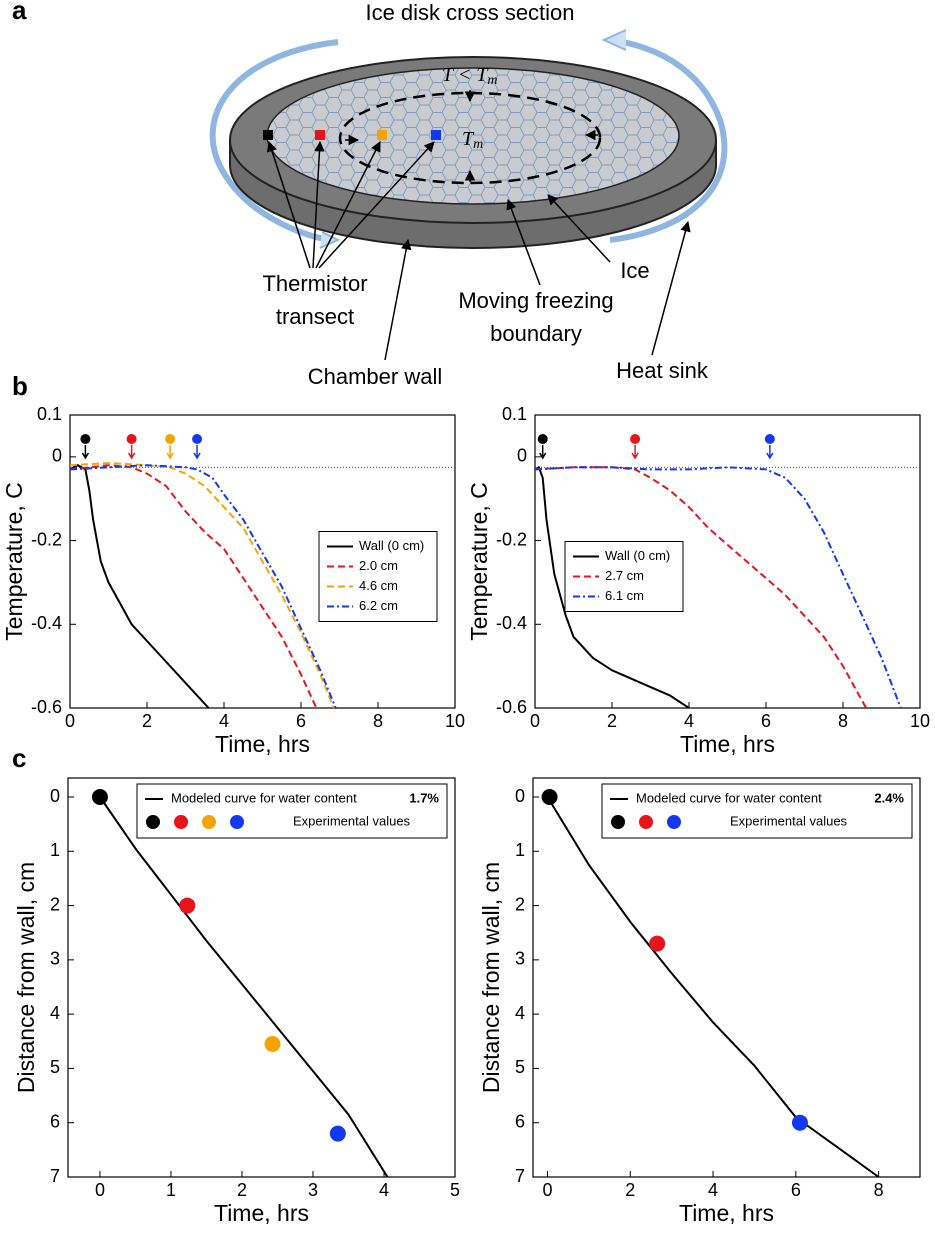 Image resolution: width=935 pixels, height=1247 pixels. Describe the element at coordinates (455, 1190) in the screenshot. I see `x-tick-label: 5` at that location.